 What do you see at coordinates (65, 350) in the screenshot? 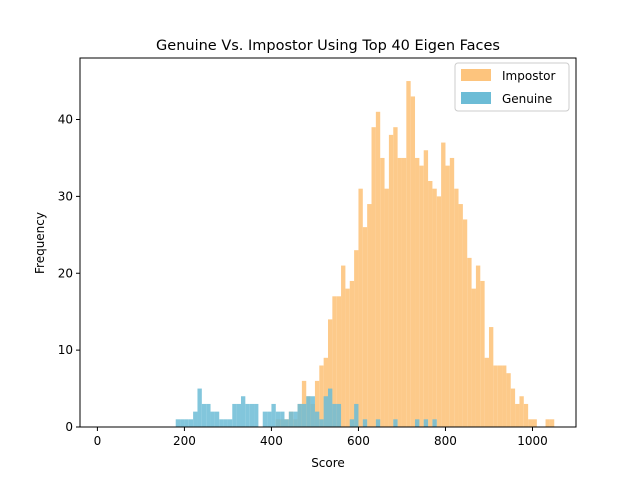
I see `y-tick-label: 10` at bounding box center [65, 350].